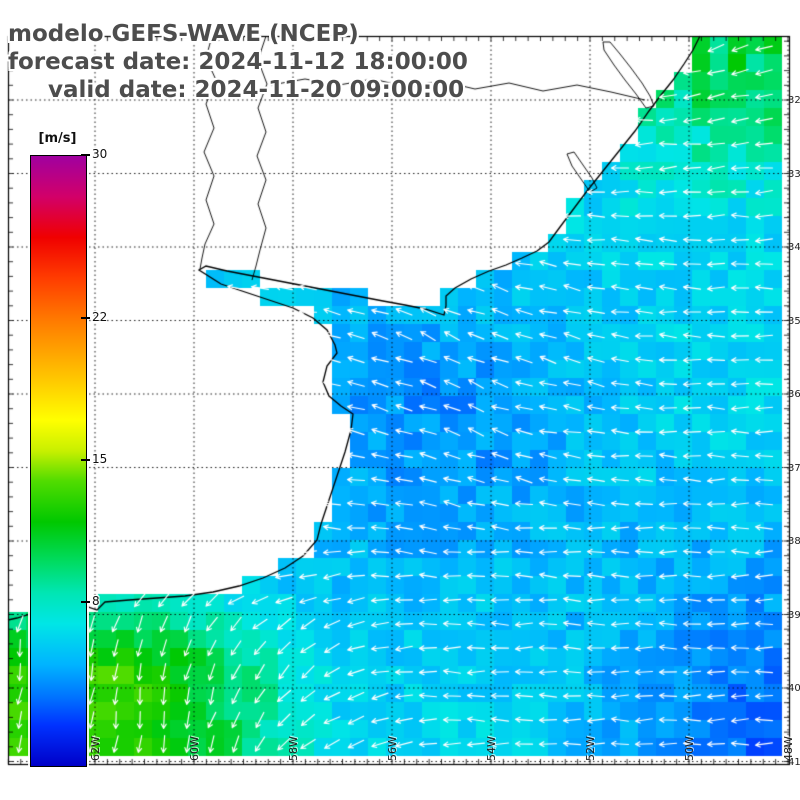 The image size is (800, 800). Describe the element at coordinates (794, 394) in the screenshot. I see `lat-tick-label: 36S` at that location.